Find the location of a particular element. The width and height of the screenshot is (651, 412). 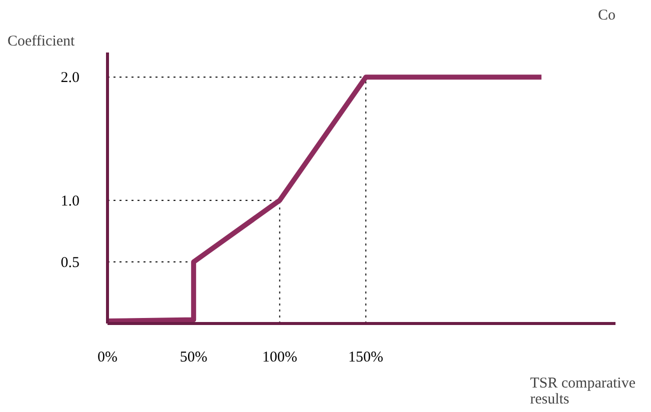

y-tick-label: 0.5 is located at coordinates (70, 262).